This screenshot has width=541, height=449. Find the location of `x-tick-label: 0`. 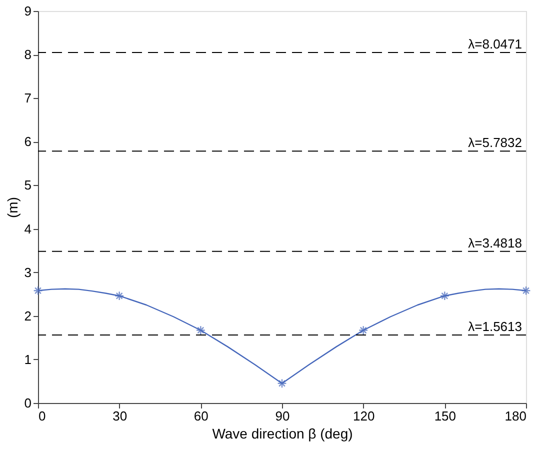

x-tick-label: 0 is located at coordinates (42, 416).